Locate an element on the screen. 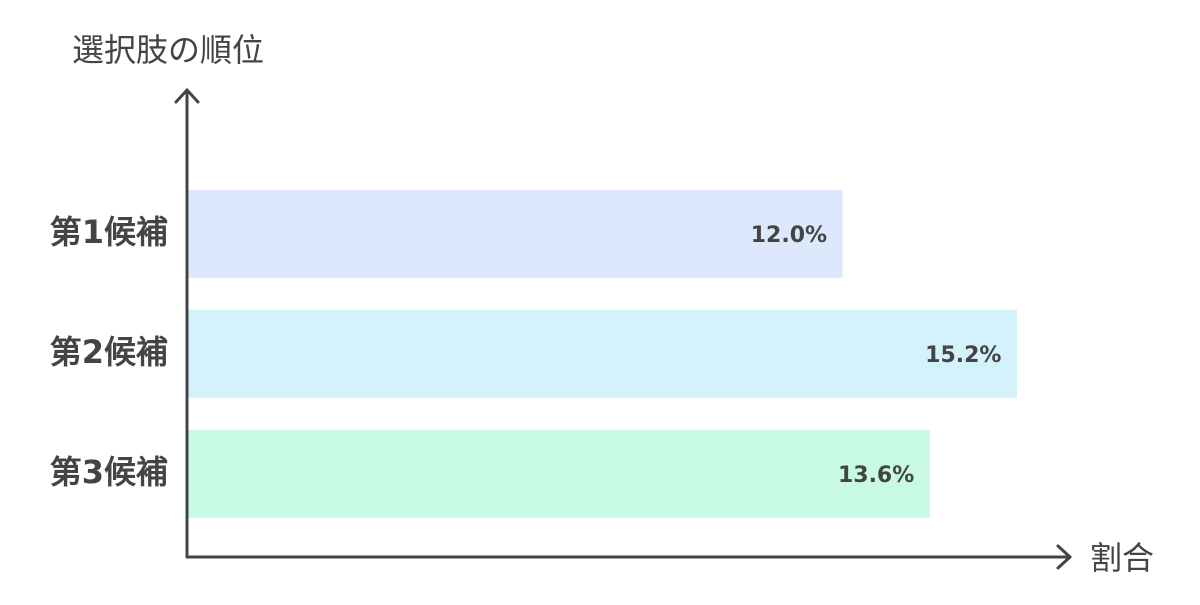 This screenshot has height=605, width=1200. value-label: 15.2% is located at coordinates (963, 355).